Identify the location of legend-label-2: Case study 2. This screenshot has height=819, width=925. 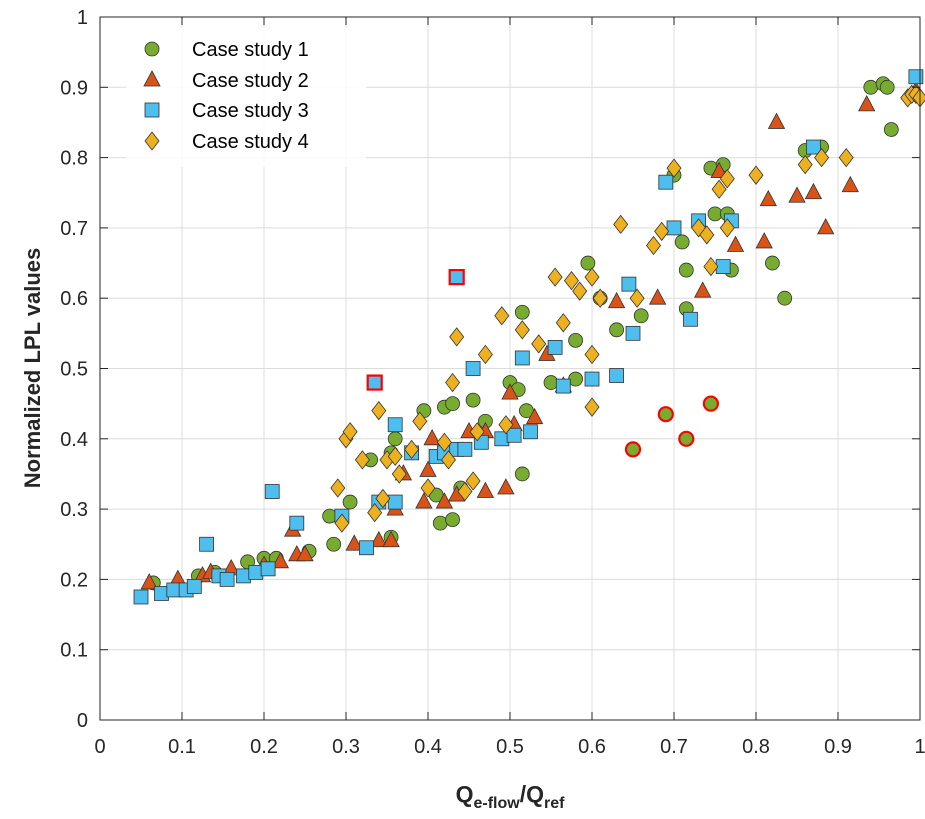
(250, 81).